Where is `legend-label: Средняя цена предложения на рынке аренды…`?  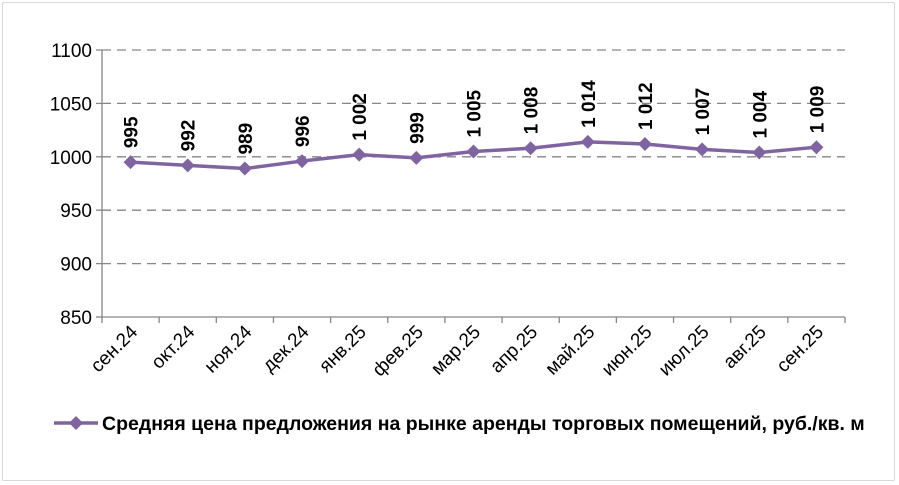 legend-label: Средняя цена предложения на рынке аренды… is located at coordinates (483, 424).